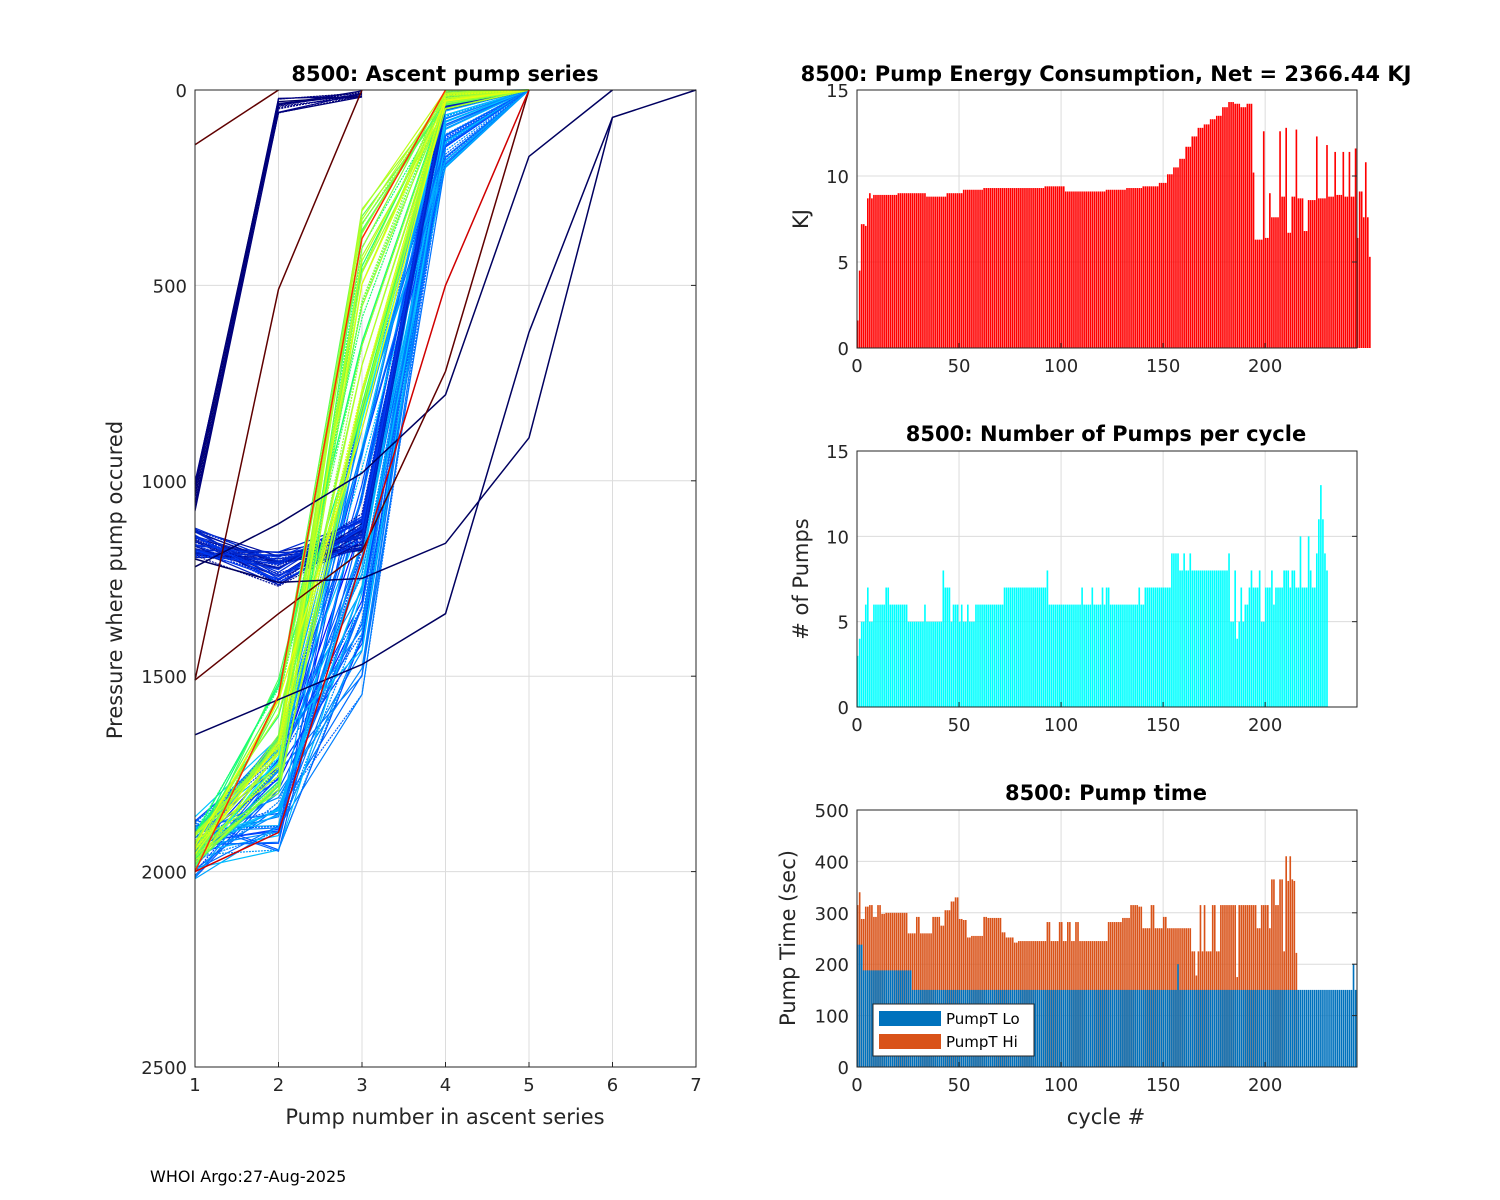 The height and width of the screenshot is (1200, 1500). What do you see at coordinates (164, 1068) in the screenshot?
I see `y-tick-label: 2500` at bounding box center [164, 1068].